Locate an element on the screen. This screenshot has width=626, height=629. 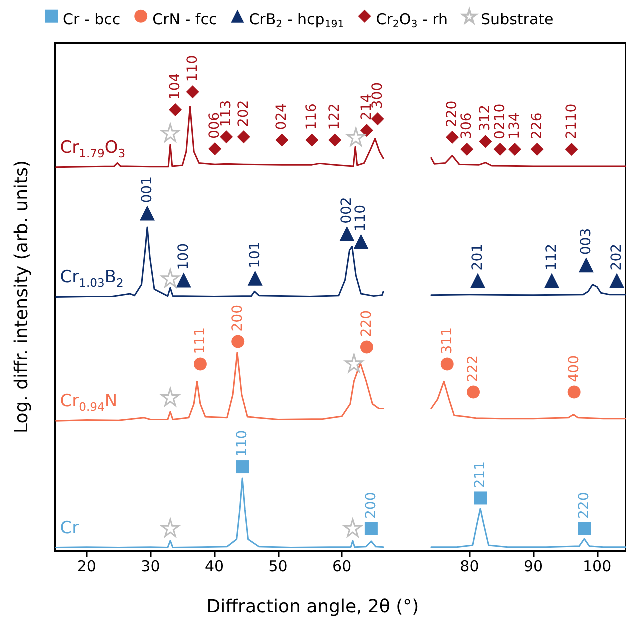
y-axis-title: Log. diffr. intensity (arb. units) is located at coordinates (22, 297).